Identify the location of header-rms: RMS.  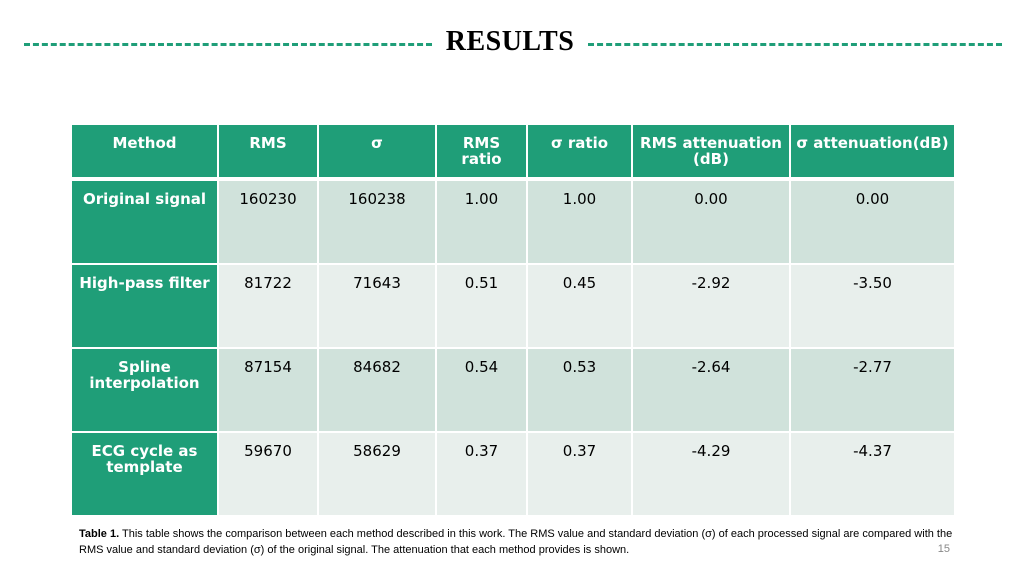
(268, 152).